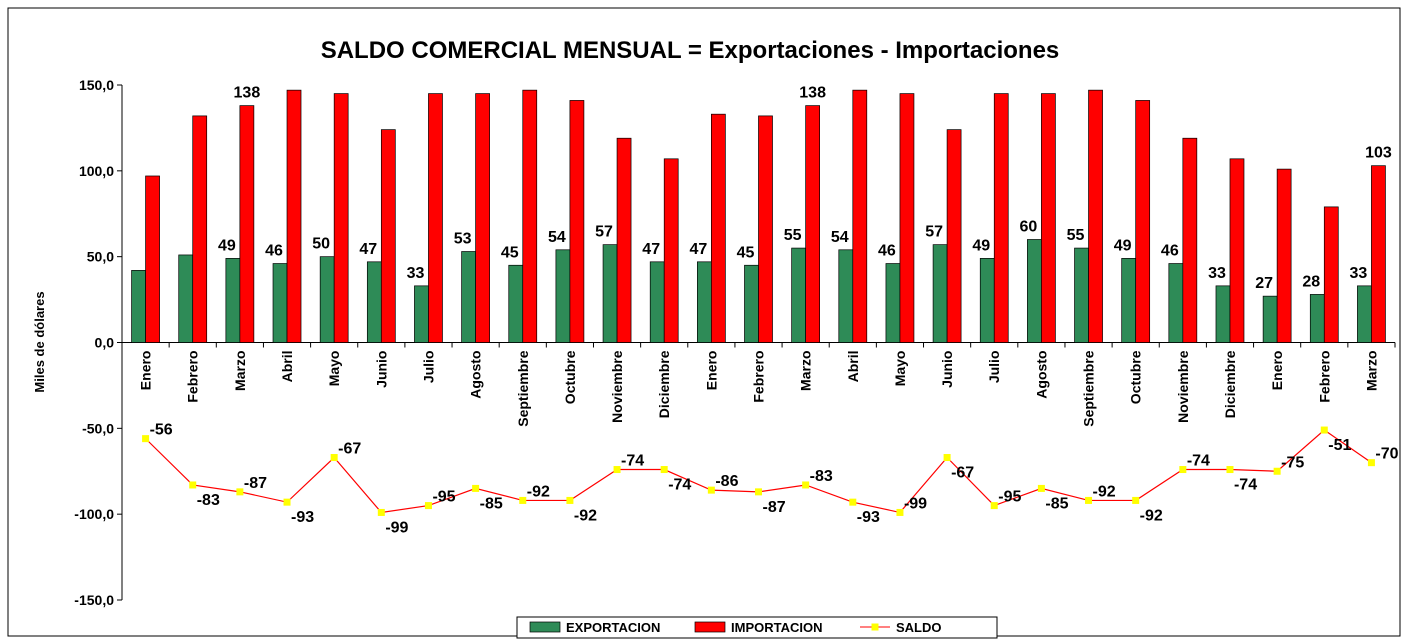  I want to click on data-label: -67, so click(962, 473).